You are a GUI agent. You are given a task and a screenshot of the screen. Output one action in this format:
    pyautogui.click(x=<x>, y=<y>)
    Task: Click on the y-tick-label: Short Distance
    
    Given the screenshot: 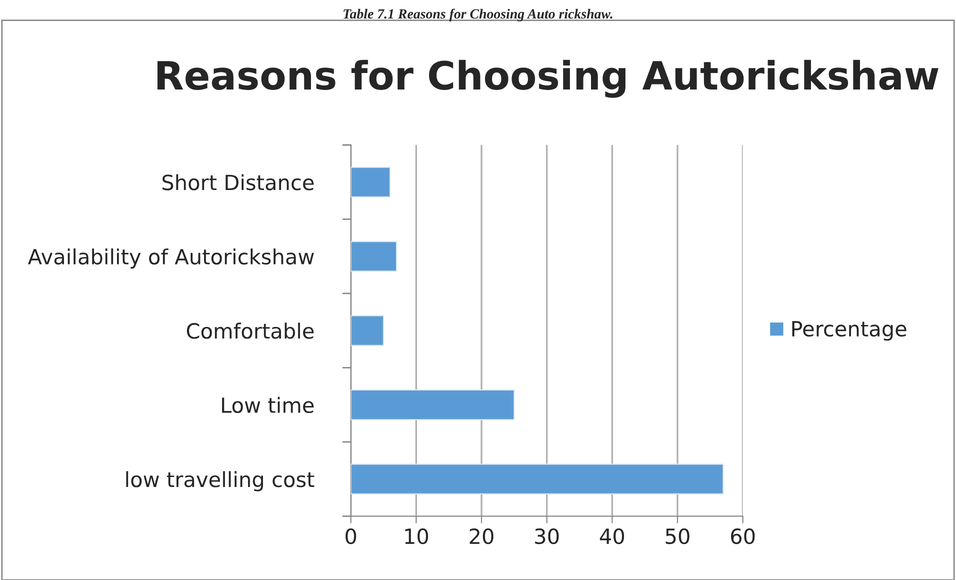 What is the action you would take?
    pyautogui.click(x=238, y=182)
    